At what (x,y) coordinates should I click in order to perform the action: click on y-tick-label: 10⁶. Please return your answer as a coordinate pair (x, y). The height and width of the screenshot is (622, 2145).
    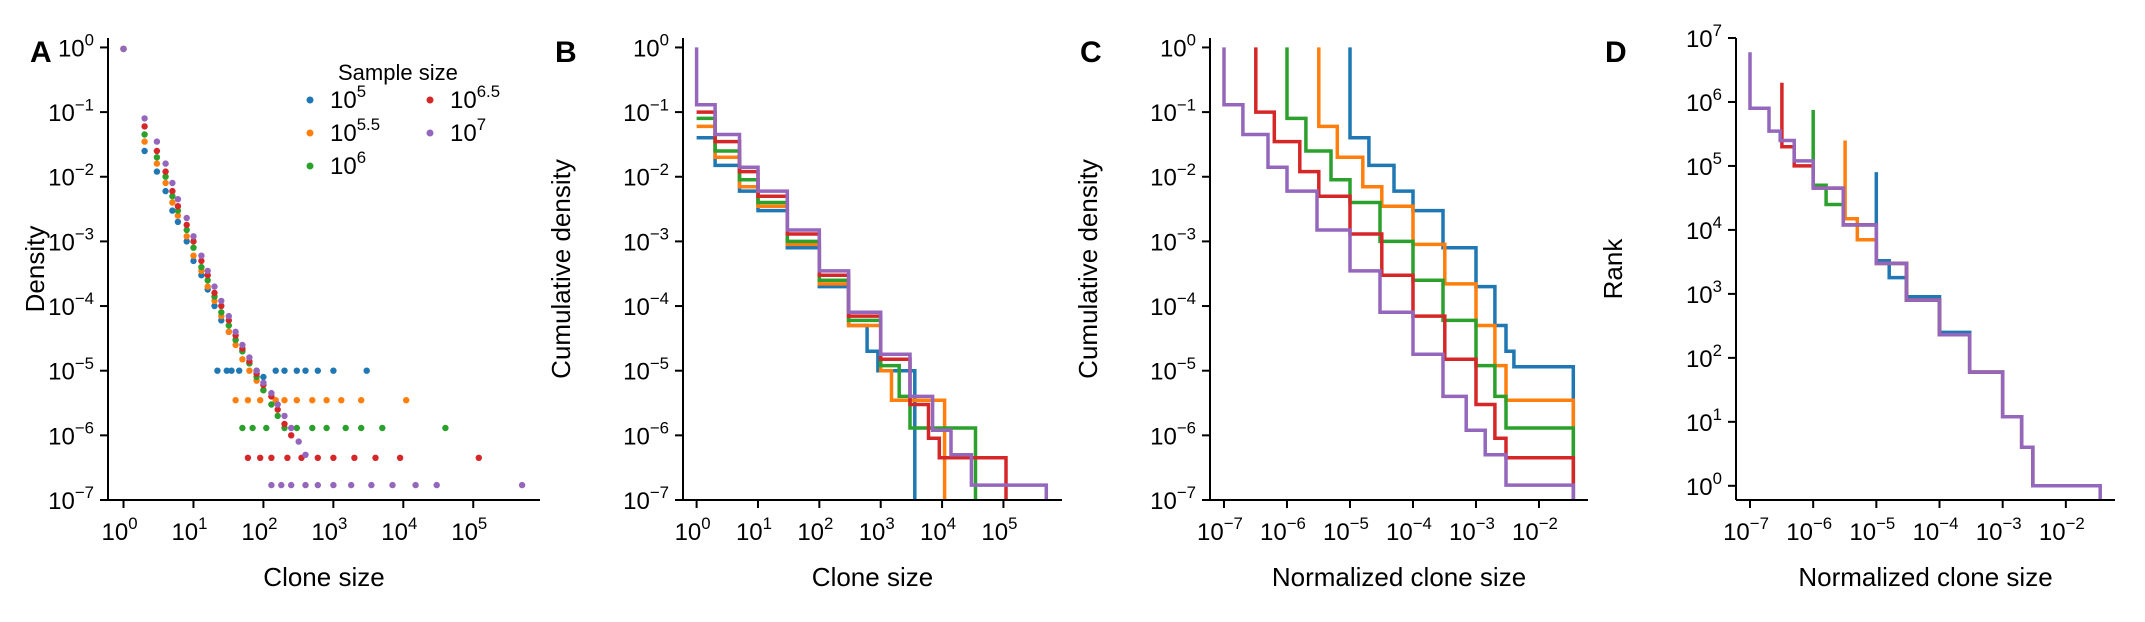
    Looking at the image, I should click on (1704, 101).